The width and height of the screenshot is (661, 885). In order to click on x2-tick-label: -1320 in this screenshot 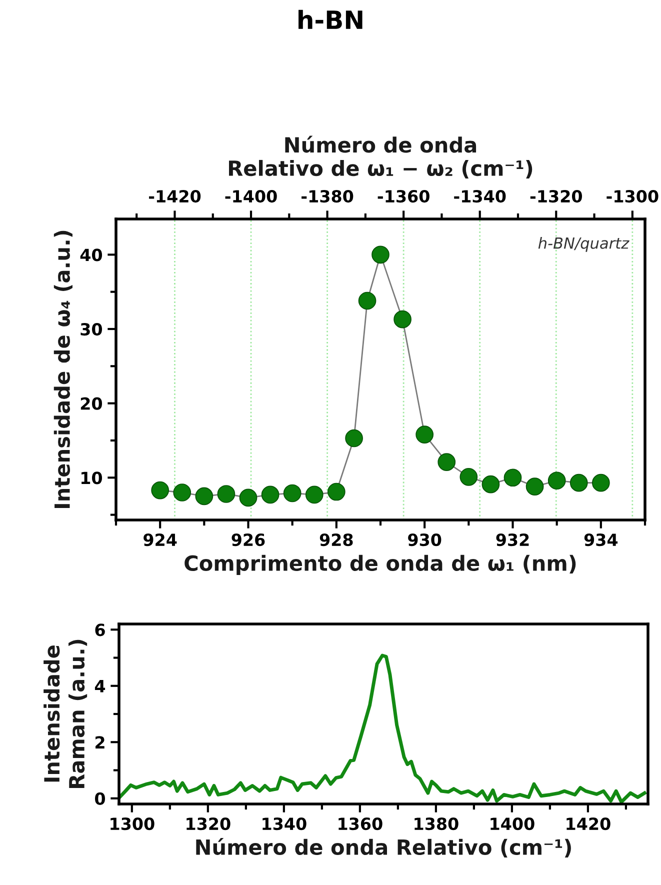, I will do `click(556, 196)`.